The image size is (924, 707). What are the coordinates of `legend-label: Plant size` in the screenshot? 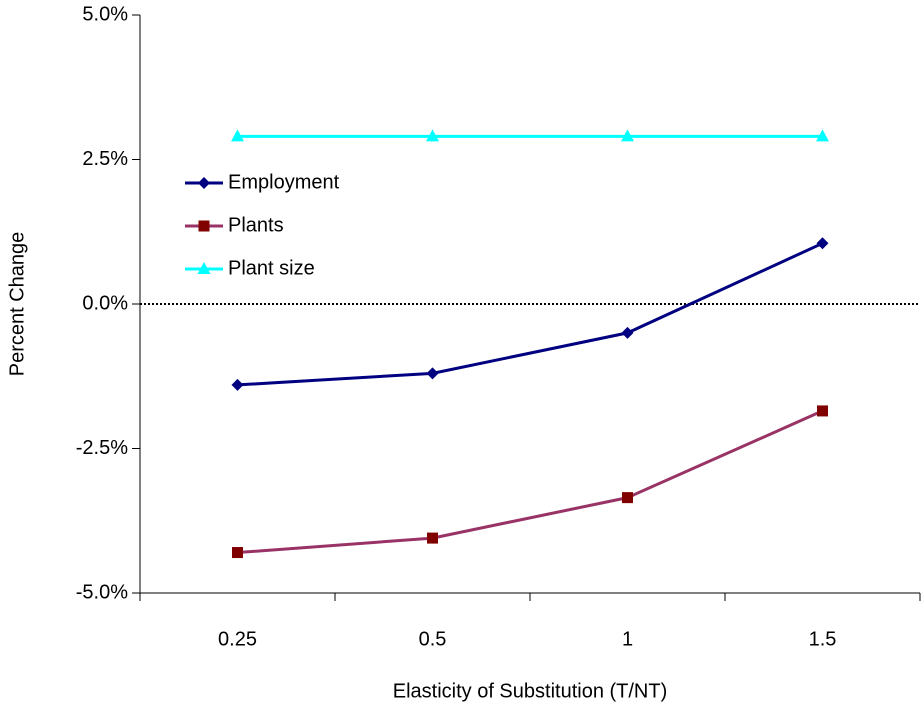 It's located at (271, 268).